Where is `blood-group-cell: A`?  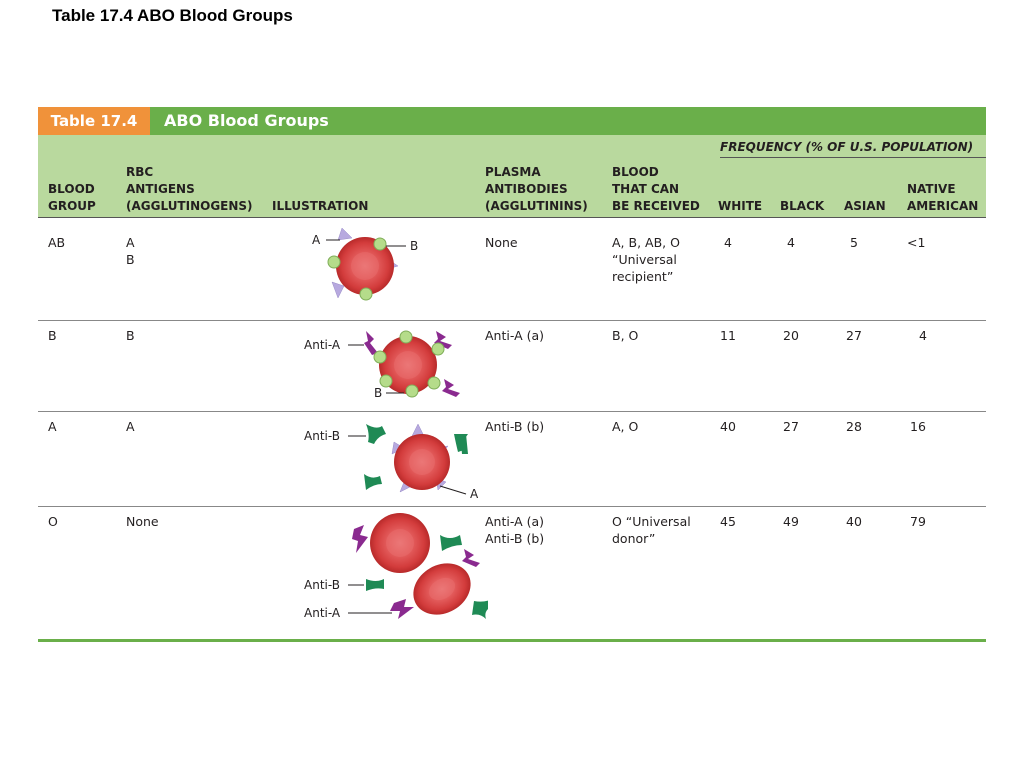 blood-group-cell: A is located at coordinates (52, 426).